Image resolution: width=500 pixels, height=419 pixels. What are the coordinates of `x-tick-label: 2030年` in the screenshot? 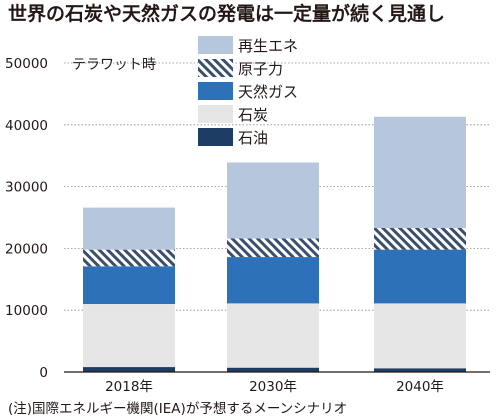 It's located at (273, 387).